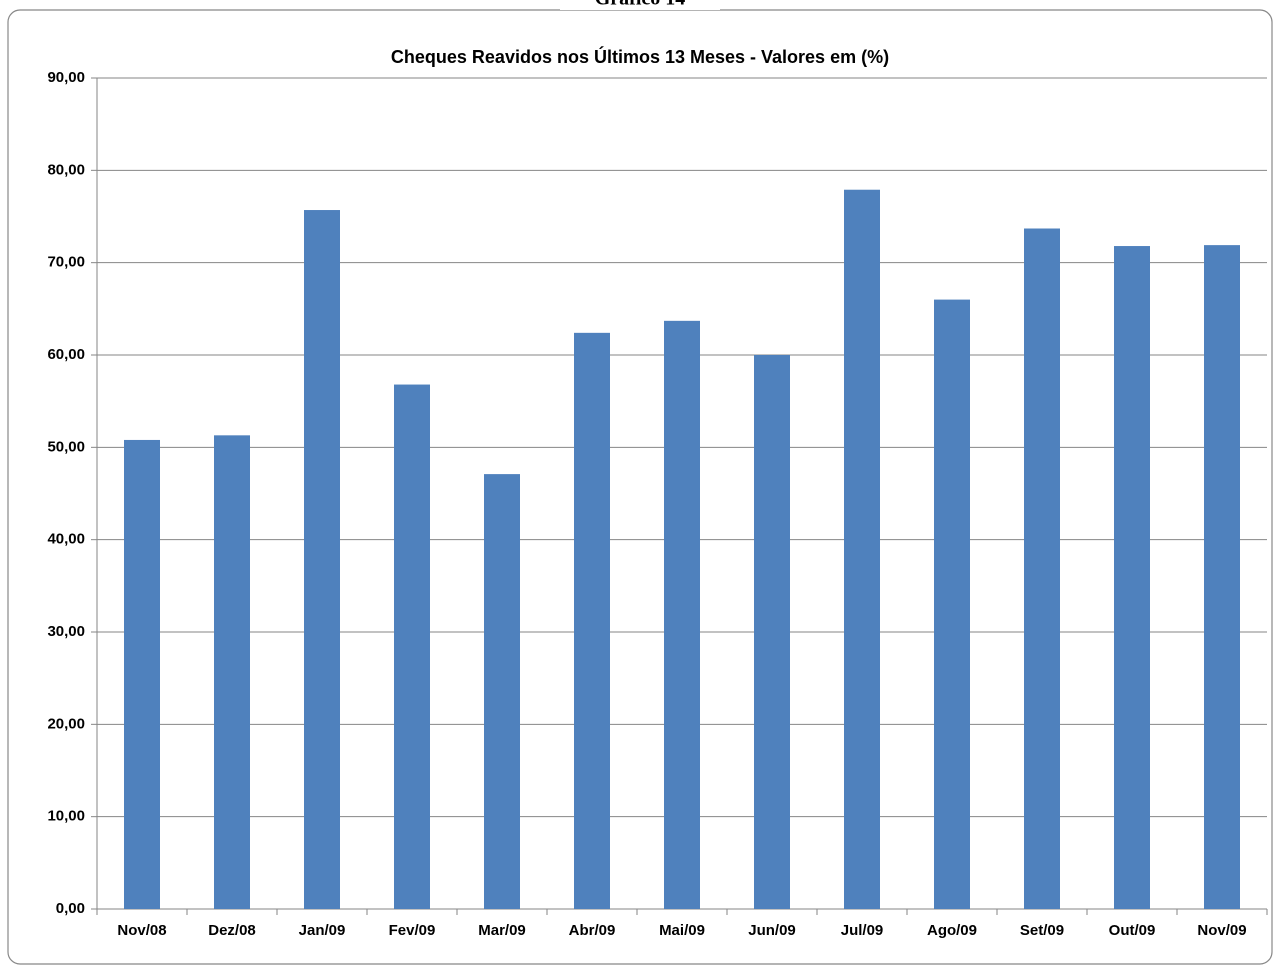 This screenshot has width=1277, height=969. I want to click on x-tick-label: Abr/09, so click(592, 930).